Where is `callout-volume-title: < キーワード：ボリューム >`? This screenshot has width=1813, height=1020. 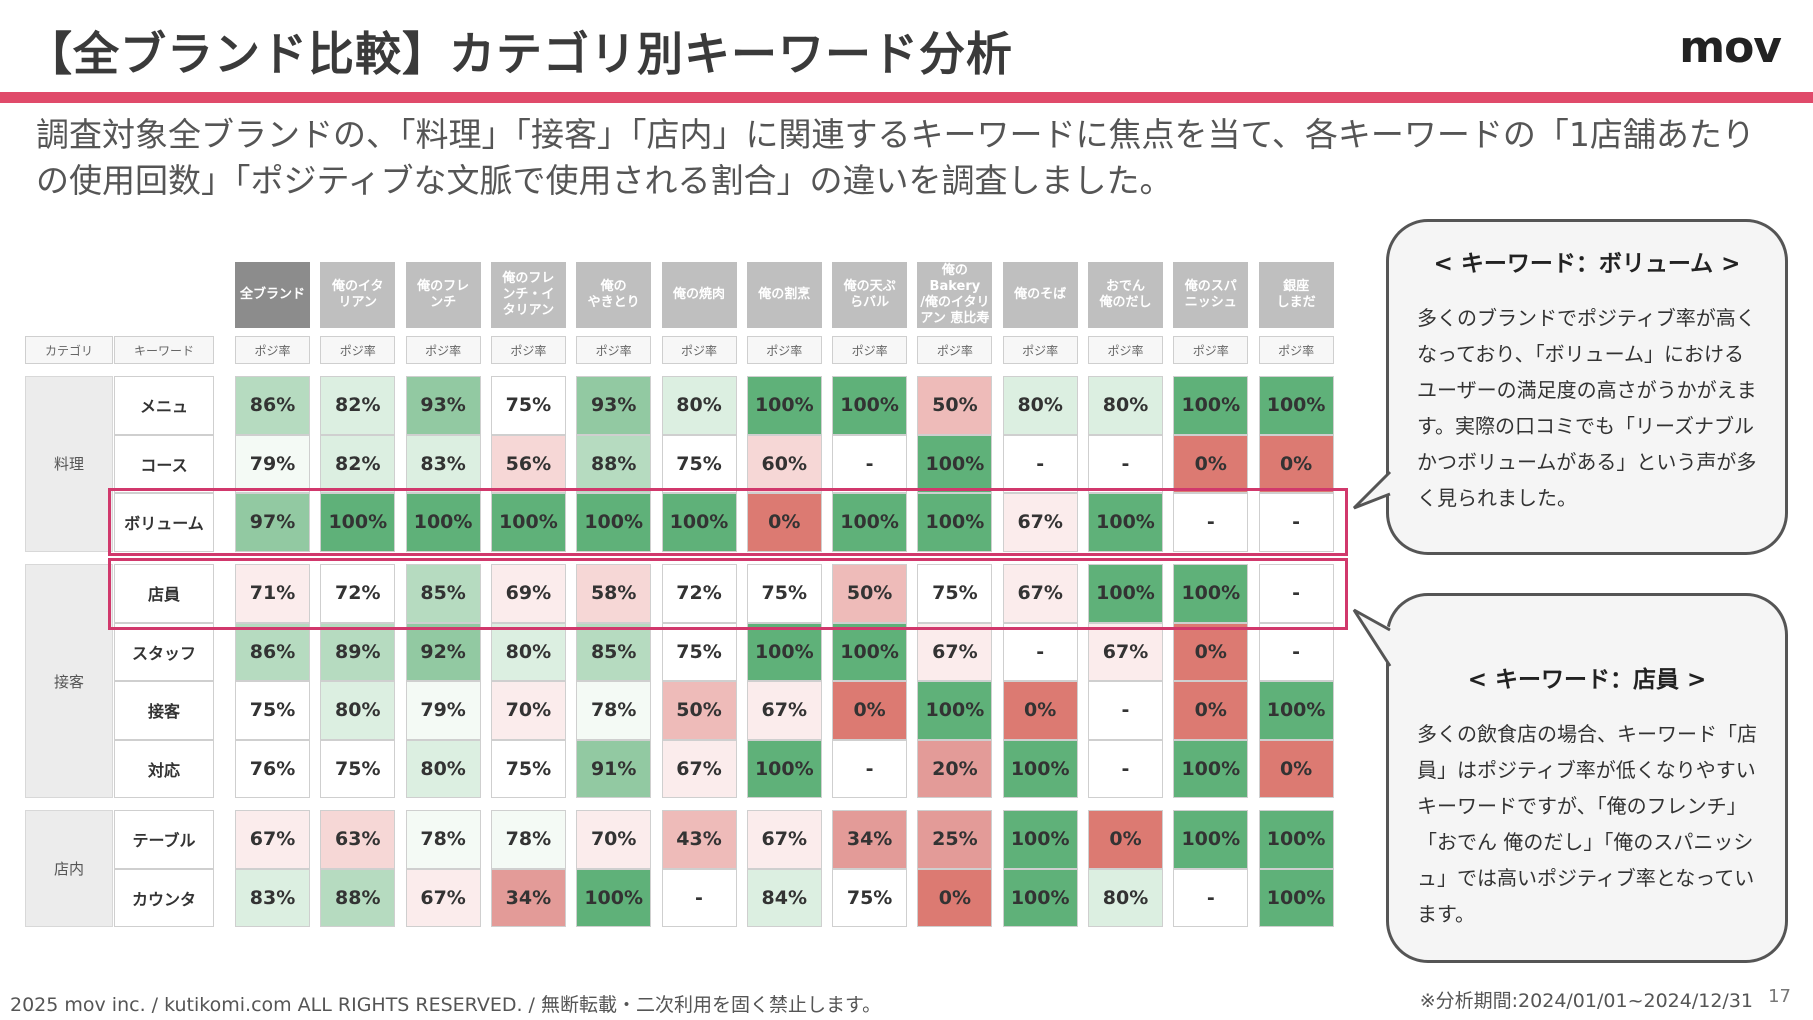 callout-volume-title: < キーワード：ボリューム > is located at coordinates (1587, 264).